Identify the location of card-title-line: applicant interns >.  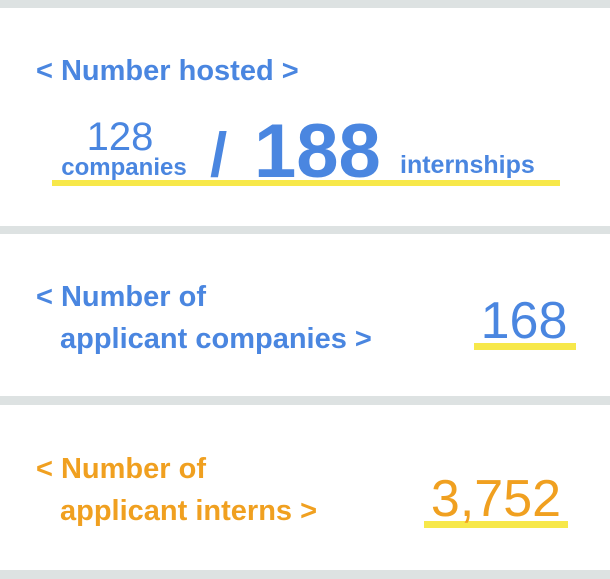
(188, 511).